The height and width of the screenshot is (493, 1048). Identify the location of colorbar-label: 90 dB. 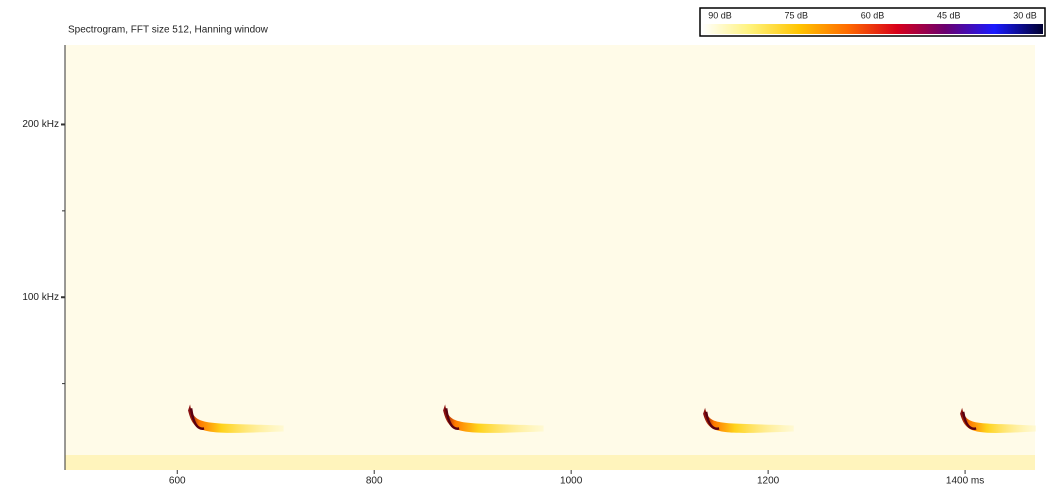
(720, 15).